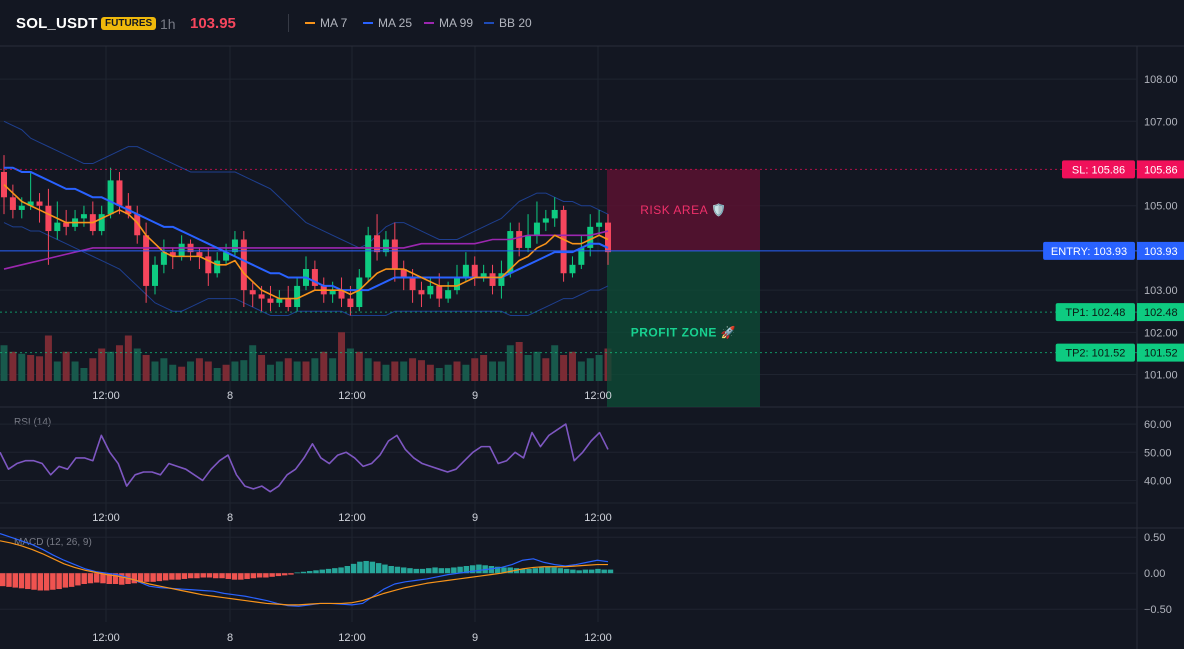 This screenshot has height=649, width=1184. What do you see at coordinates (1095, 313) in the screenshot?
I see `tp1-tag: TP1: 102.48` at bounding box center [1095, 313].